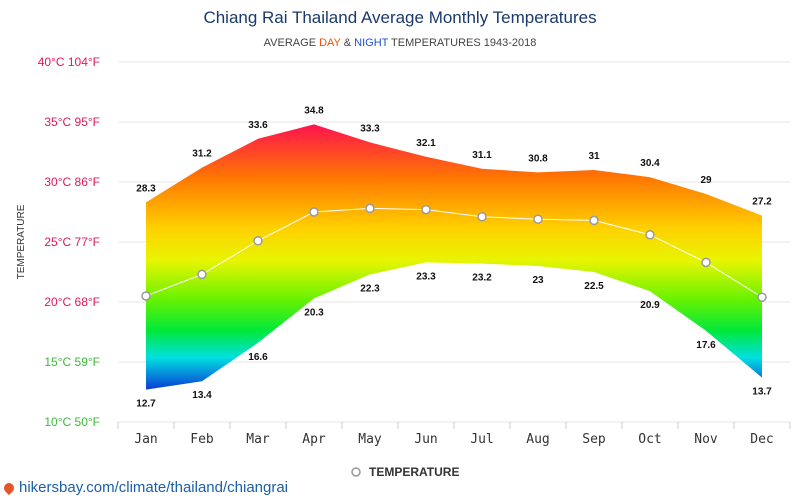 Image resolution: width=800 pixels, height=500 pixels. Describe the element at coordinates (650, 163) in the screenshot. I see `day-value-label: 30.4` at that location.